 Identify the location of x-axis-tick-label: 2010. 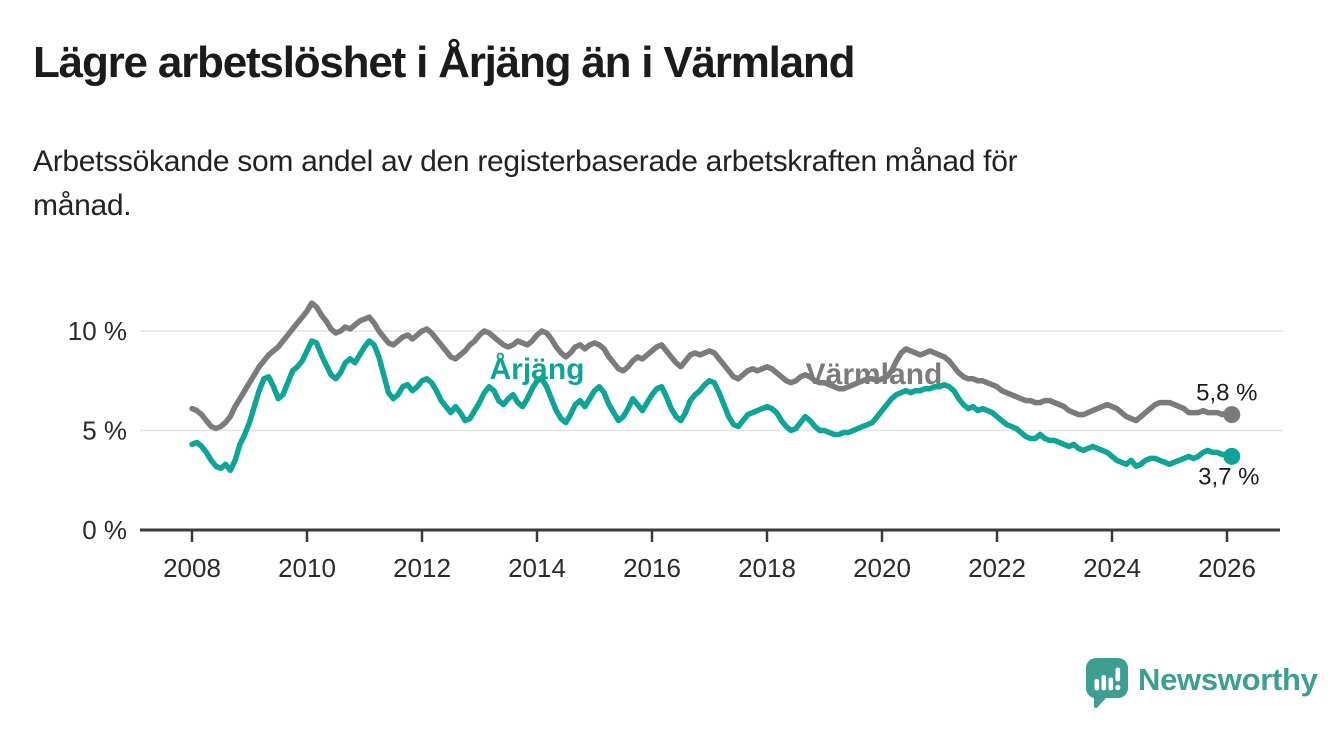
(307, 568).